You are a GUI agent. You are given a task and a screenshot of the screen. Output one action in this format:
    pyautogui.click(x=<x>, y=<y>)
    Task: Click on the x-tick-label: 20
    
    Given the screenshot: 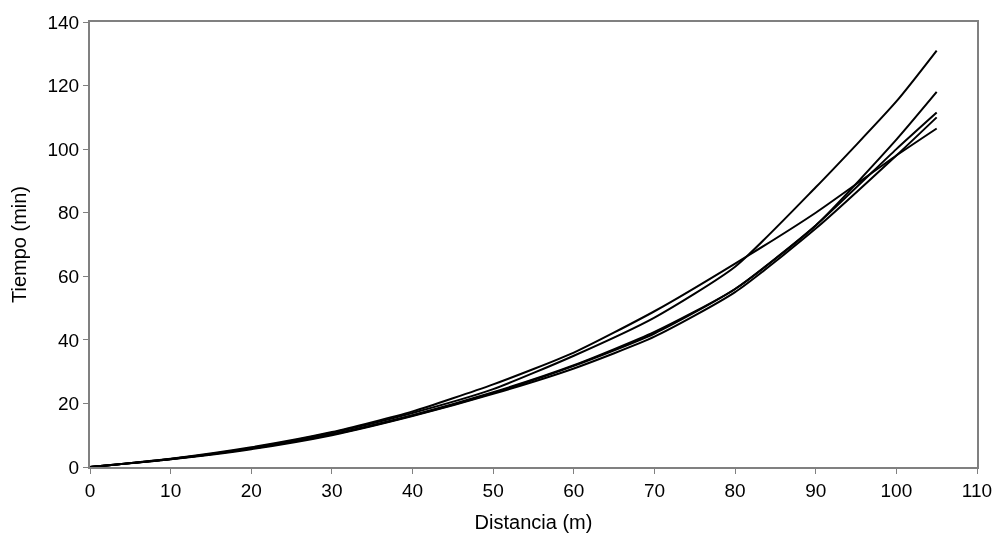 What is the action you would take?
    pyautogui.click(x=251, y=490)
    